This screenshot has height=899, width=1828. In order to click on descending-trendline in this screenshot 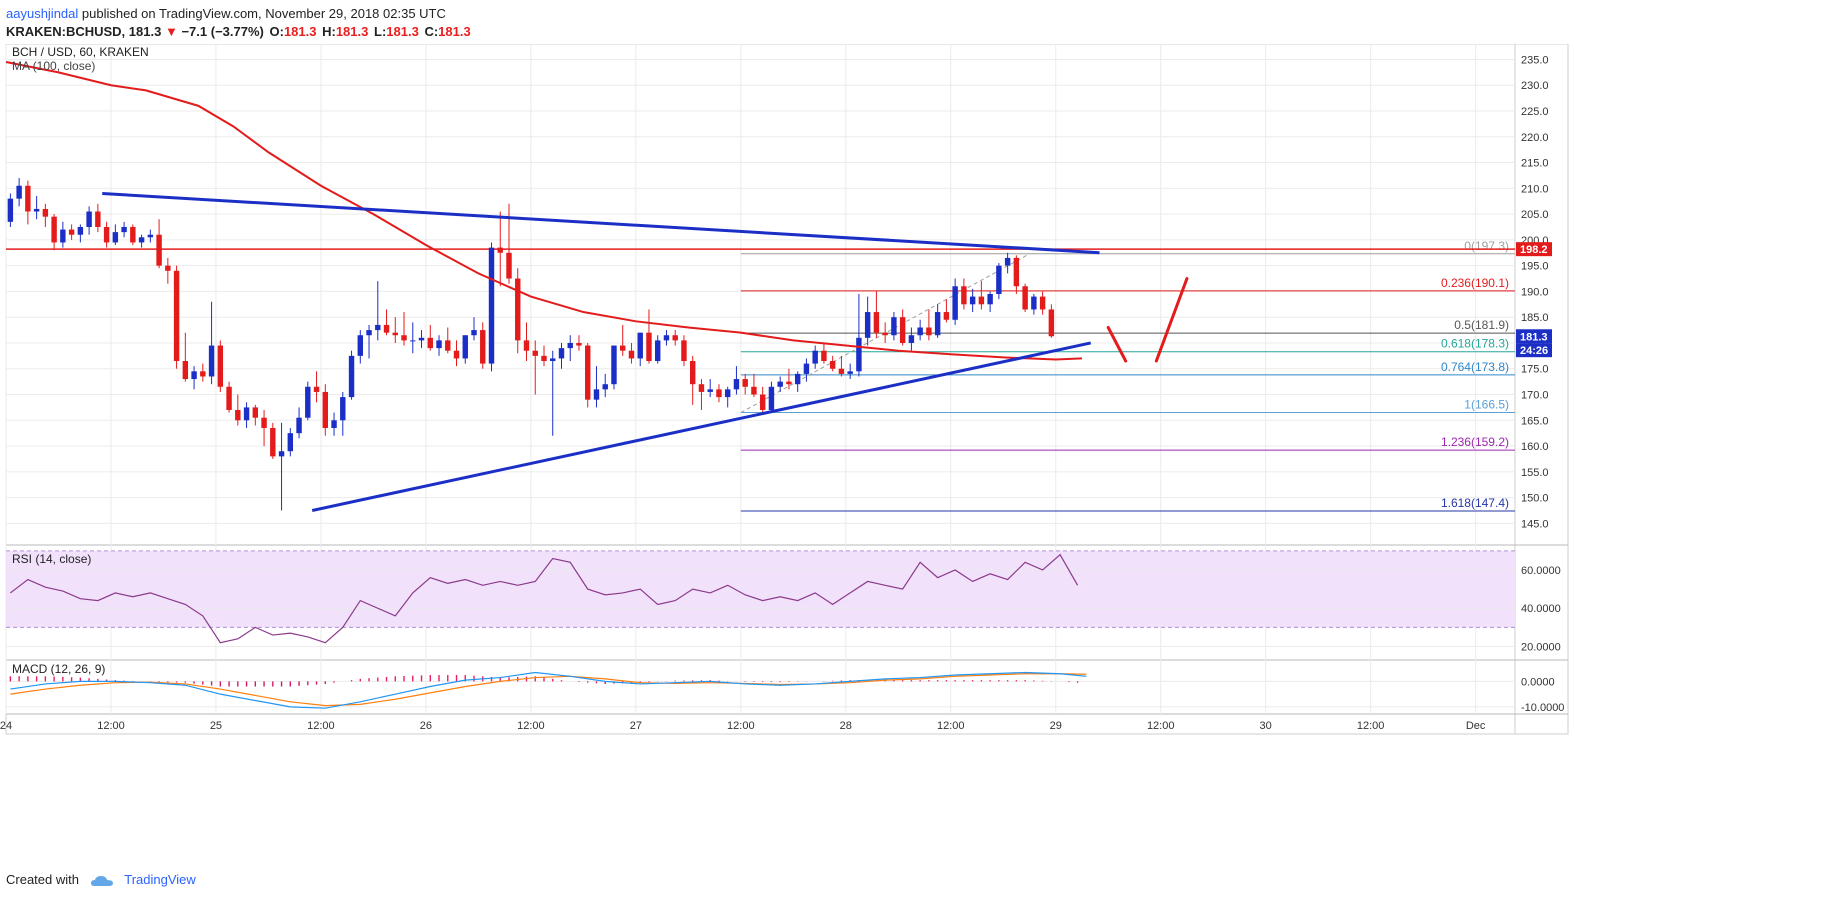, I will do `click(601, 223)`.